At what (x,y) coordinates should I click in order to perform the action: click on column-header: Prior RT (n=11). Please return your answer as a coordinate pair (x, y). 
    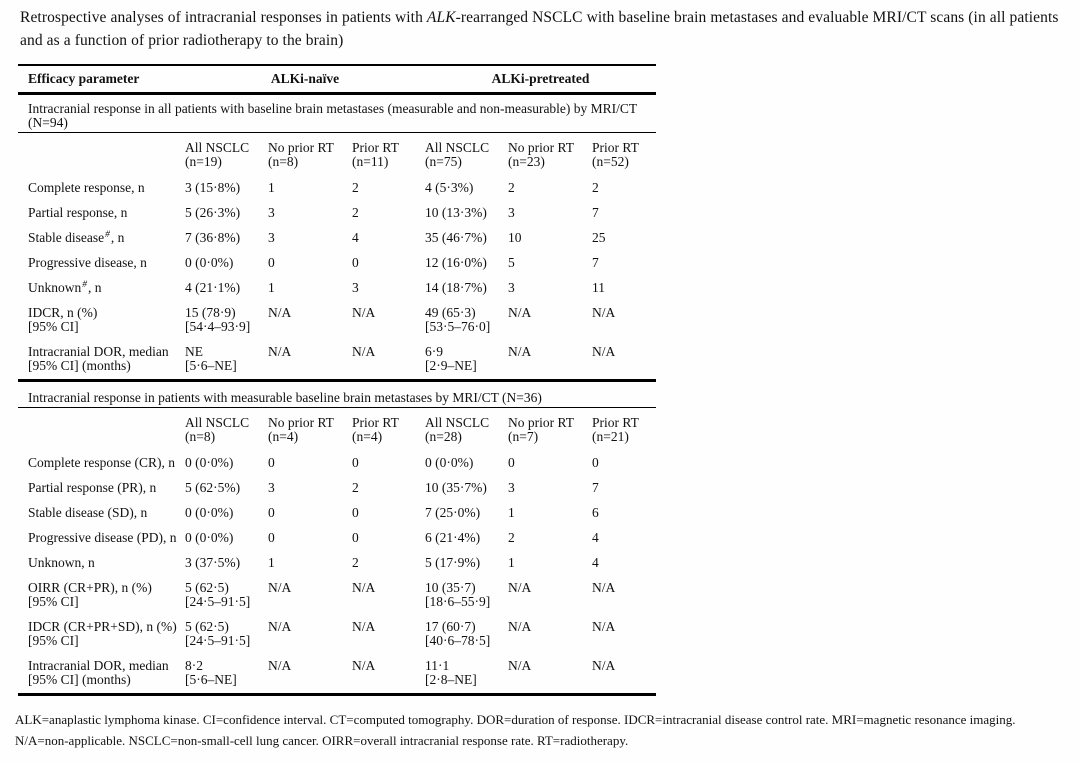
    Looking at the image, I should click on (375, 154).